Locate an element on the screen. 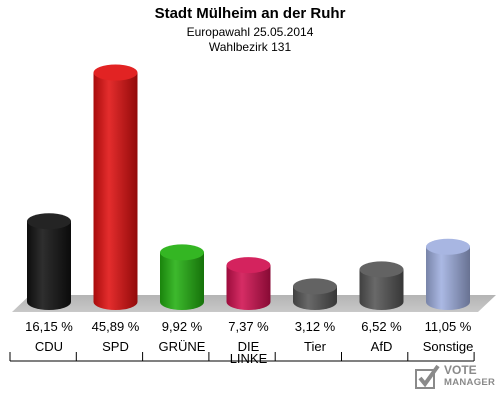  bar-afd is located at coordinates (381, 285).